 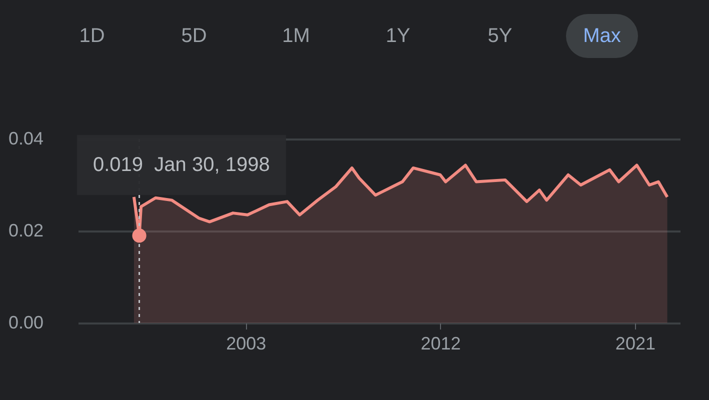 What do you see at coordinates (26, 230) in the screenshot?
I see `y-tick-label: 0.02` at bounding box center [26, 230].